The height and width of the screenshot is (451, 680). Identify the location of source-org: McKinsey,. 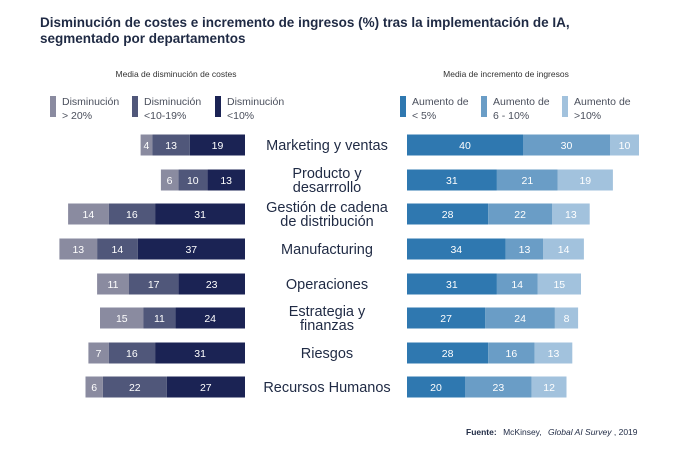
(522, 432).